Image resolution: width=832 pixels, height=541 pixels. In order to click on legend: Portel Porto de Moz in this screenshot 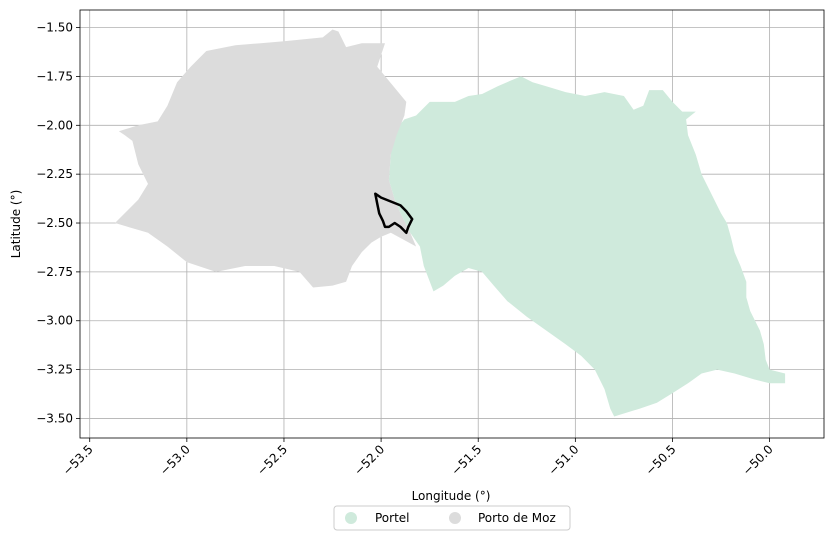, I will do `click(452, 518)`.